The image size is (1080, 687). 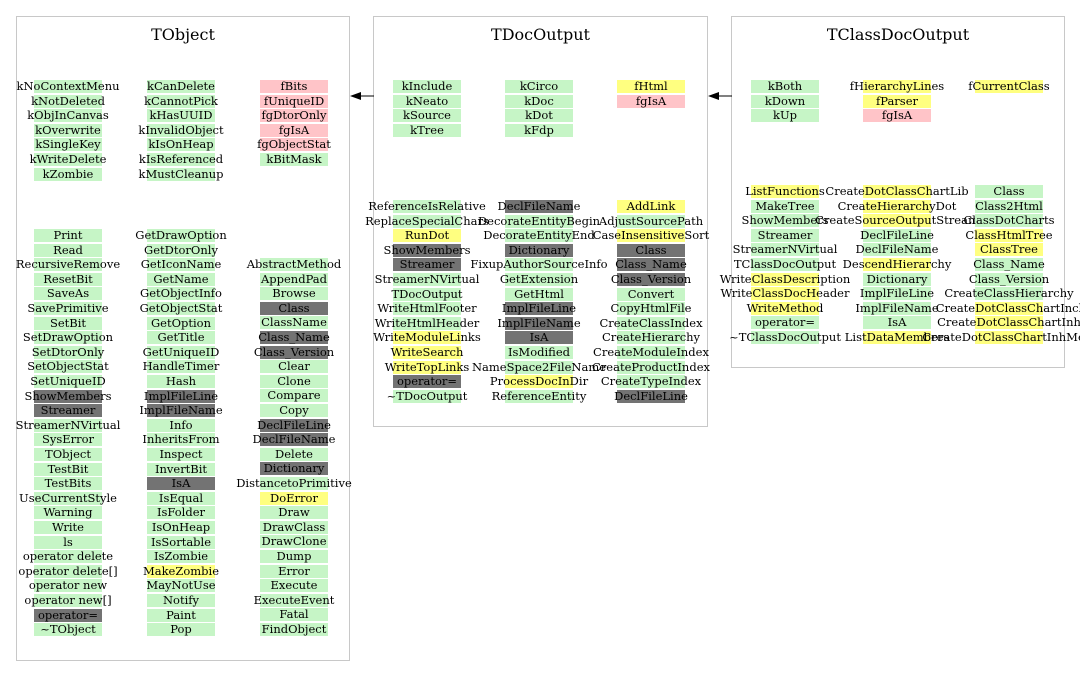 I want to click on member-label: Clone, so click(x=294, y=380).